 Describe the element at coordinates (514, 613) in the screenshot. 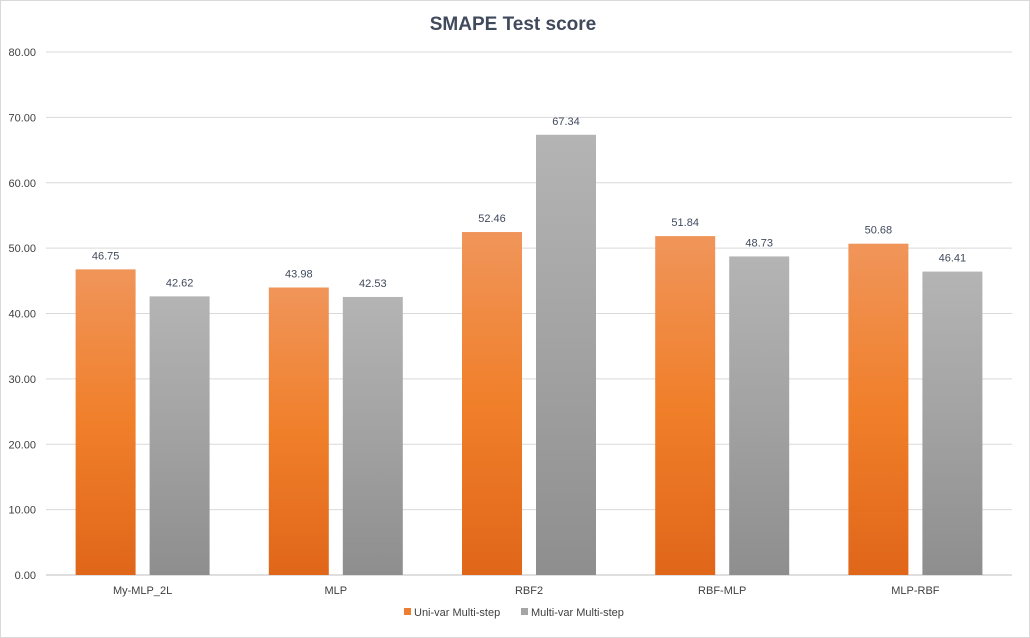

I see `legend: Uni-var Multi-step Multi-var Multi-step` at that location.